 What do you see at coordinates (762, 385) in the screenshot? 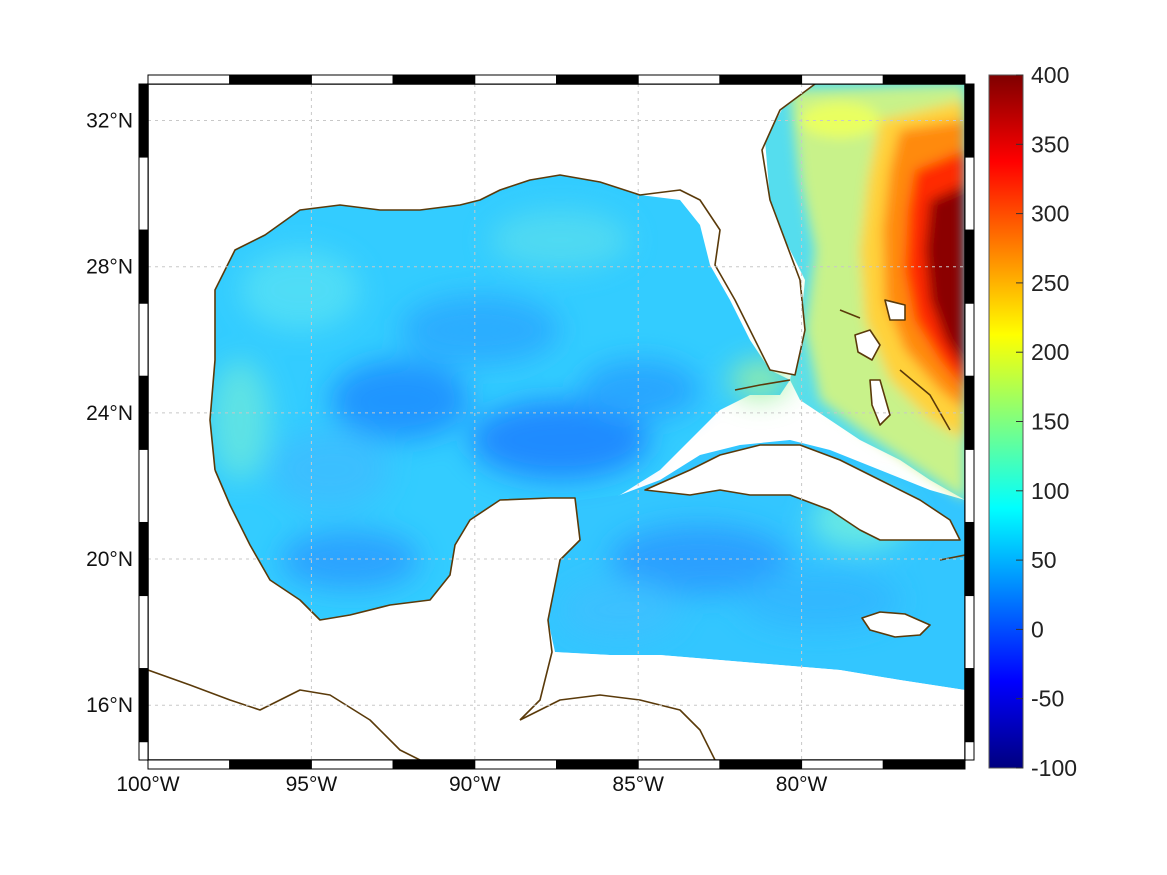
I see `coastline-keys` at bounding box center [762, 385].